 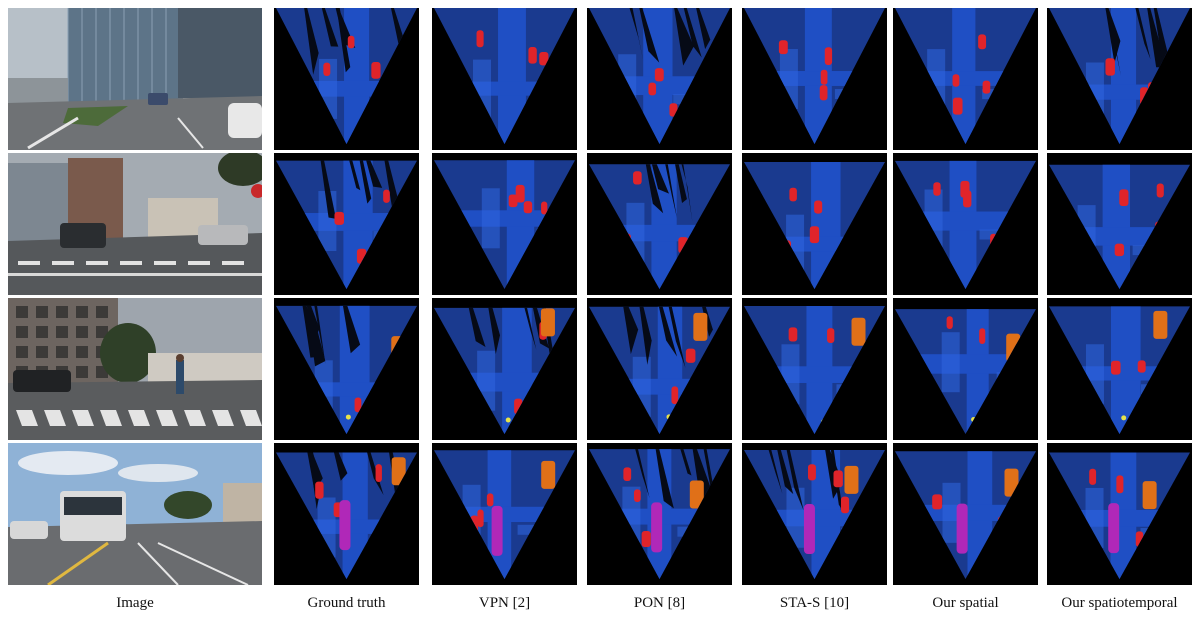 I want to click on scene-street-with-glass-building, so click(x=135, y=79).